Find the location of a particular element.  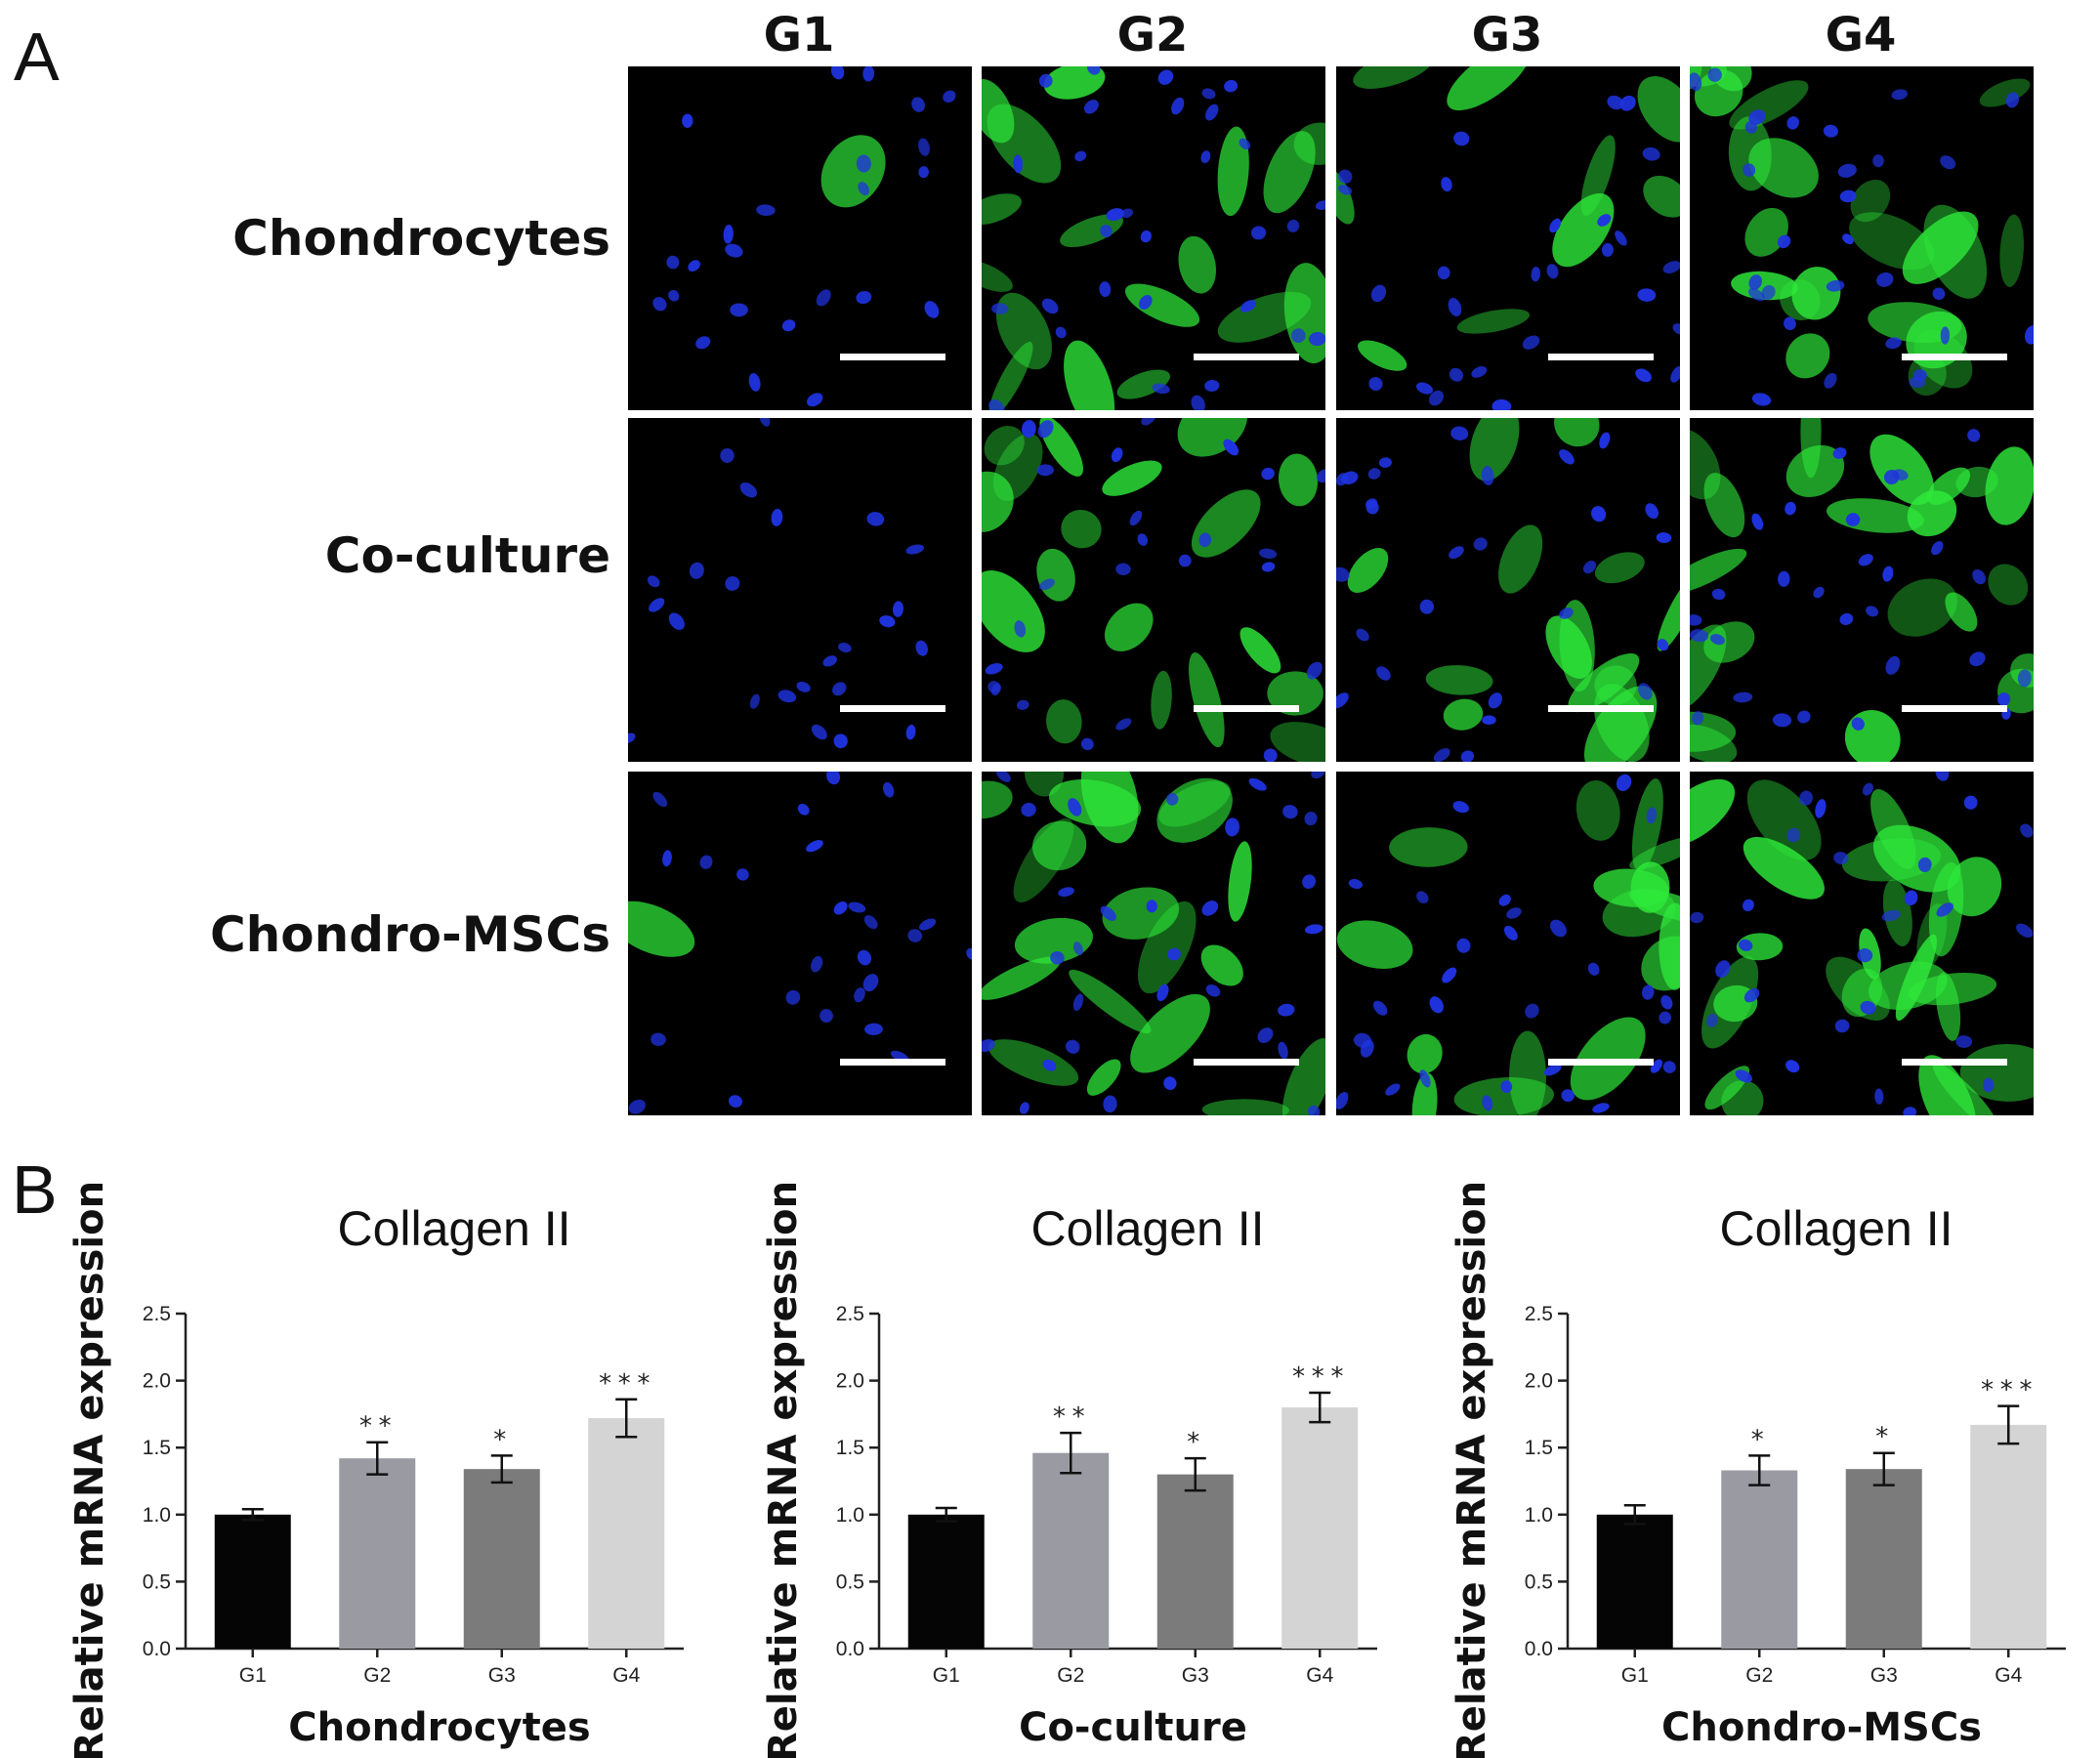

micrograph-chondro-mscs-g4 is located at coordinates (1862, 943).